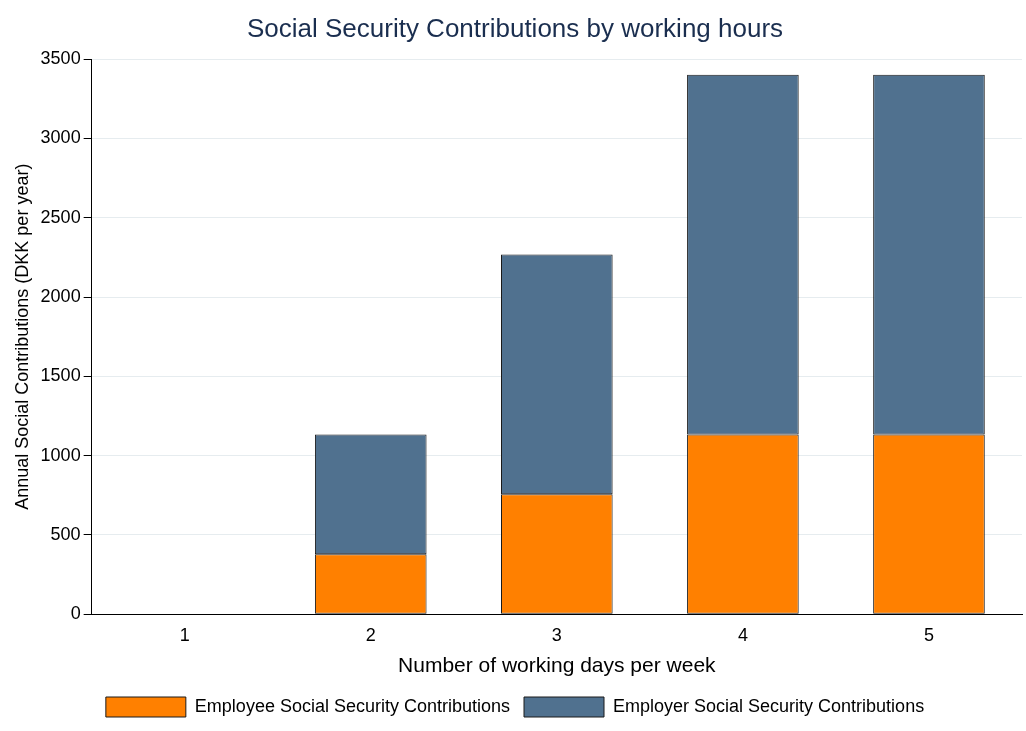  I want to click on y-tick-label: 3000, so click(60, 137).